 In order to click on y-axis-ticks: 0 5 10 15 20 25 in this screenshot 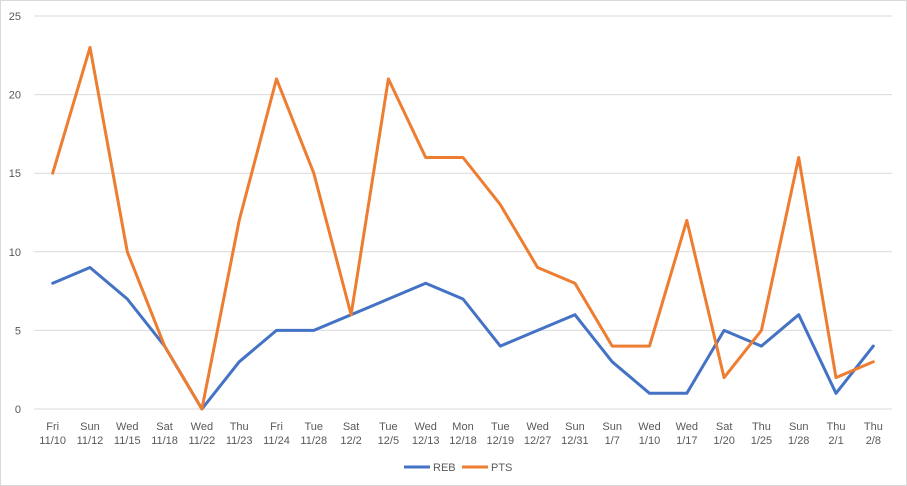, I will do `click(15, 213)`.